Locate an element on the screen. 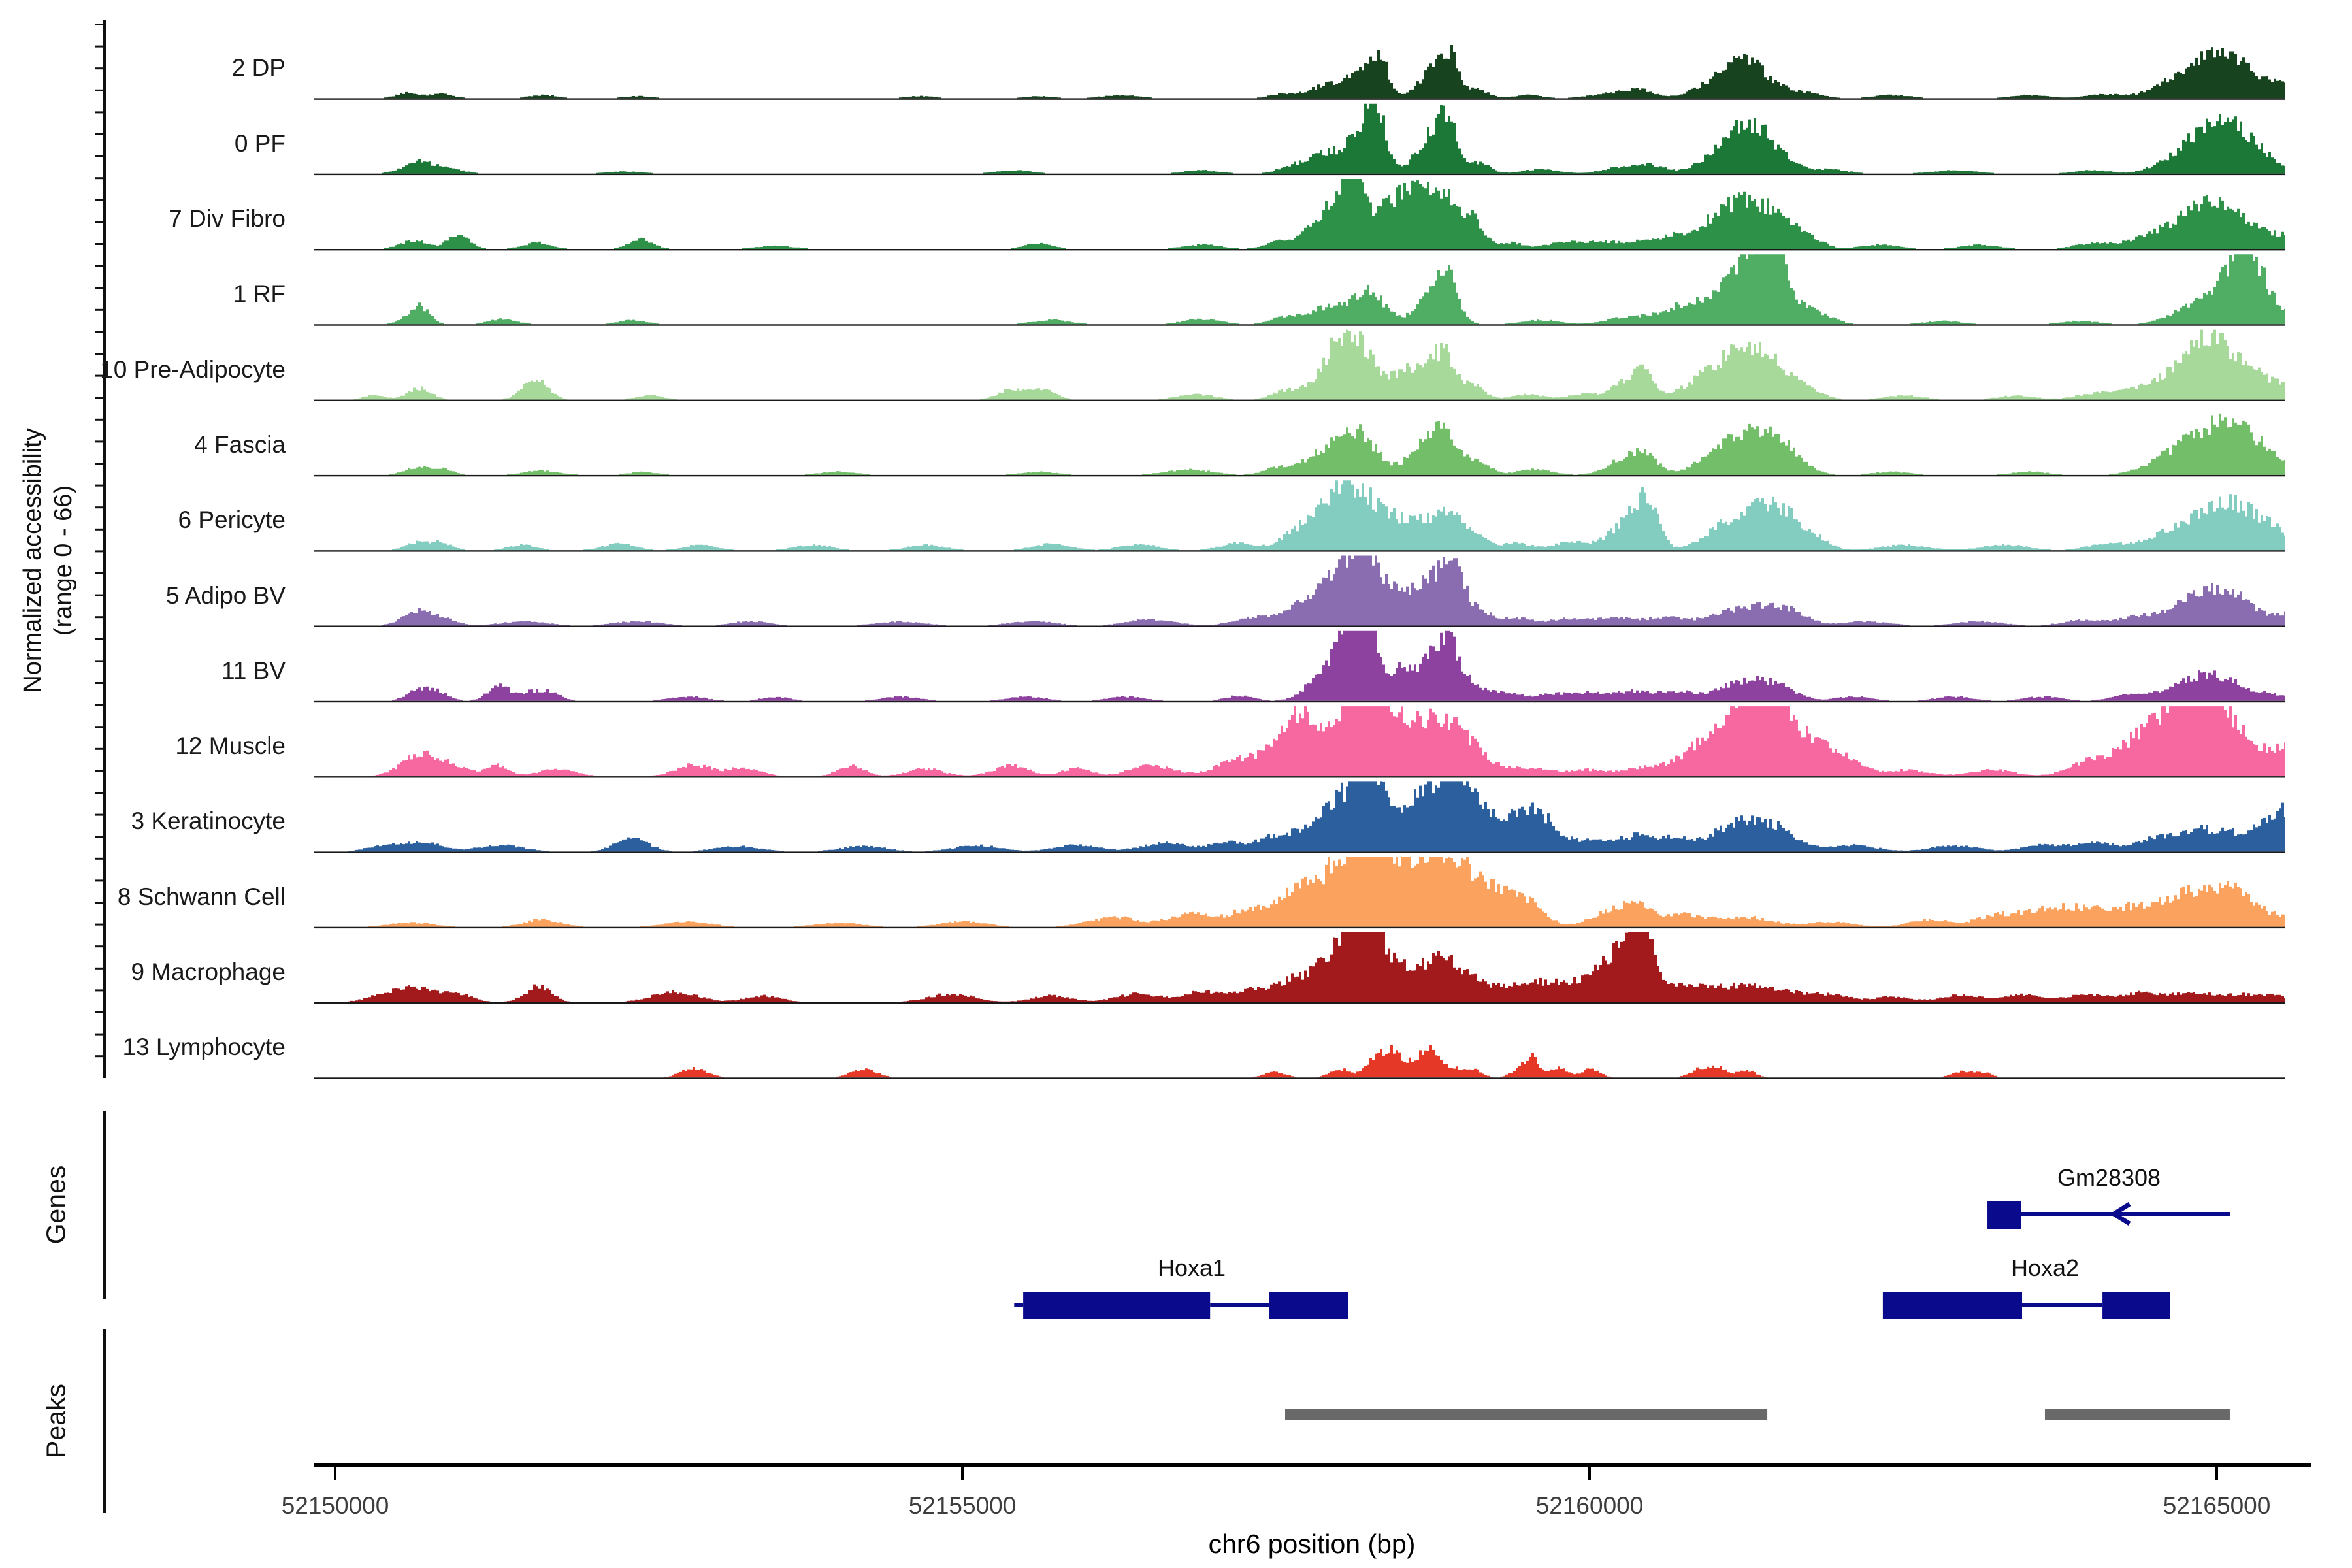 This screenshot has height=1568, width=2352. track-label: 10 Pre-Adipocyte is located at coordinates (193, 369).